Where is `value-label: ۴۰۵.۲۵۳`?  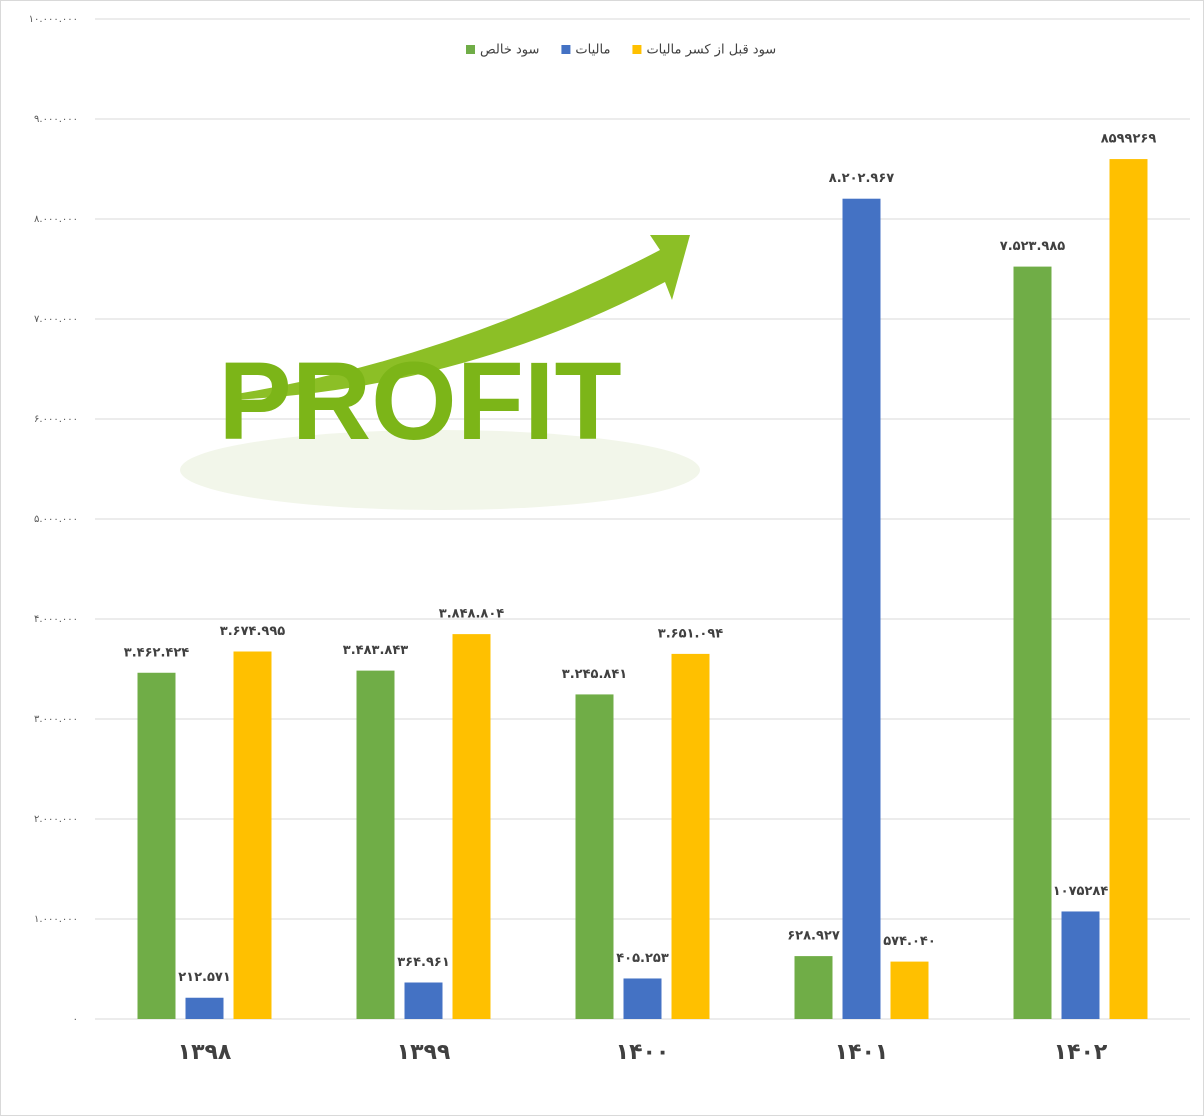 value-label: ۴۰۵.۲۵۳ is located at coordinates (642, 958).